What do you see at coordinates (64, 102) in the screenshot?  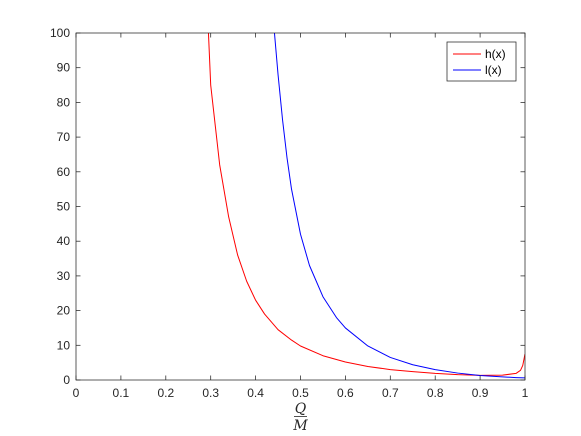 I see `y-tick-label: 80` at bounding box center [64, 102].